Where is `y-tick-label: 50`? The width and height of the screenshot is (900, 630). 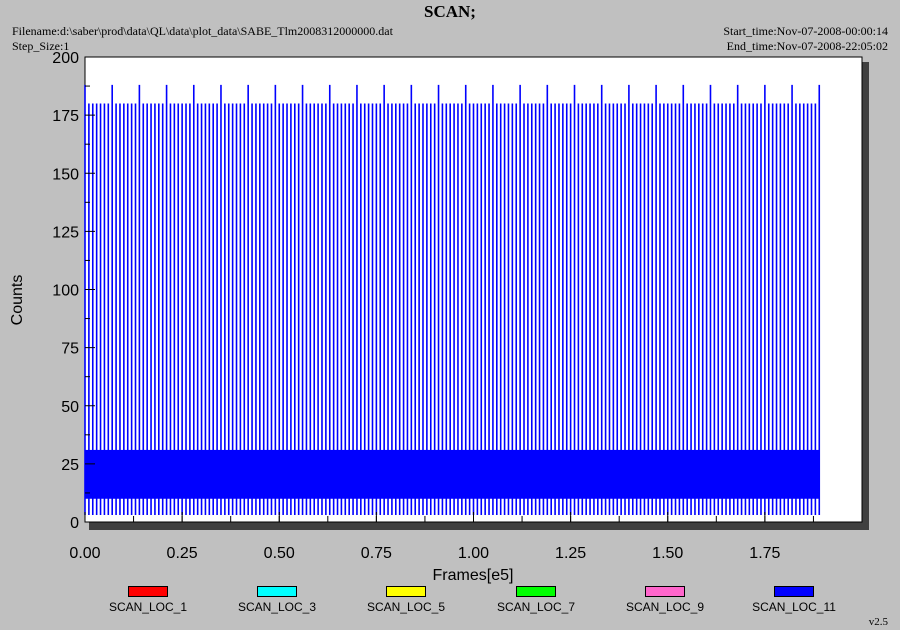 y-tick-label: 50 is located at coordinates (70, 407).